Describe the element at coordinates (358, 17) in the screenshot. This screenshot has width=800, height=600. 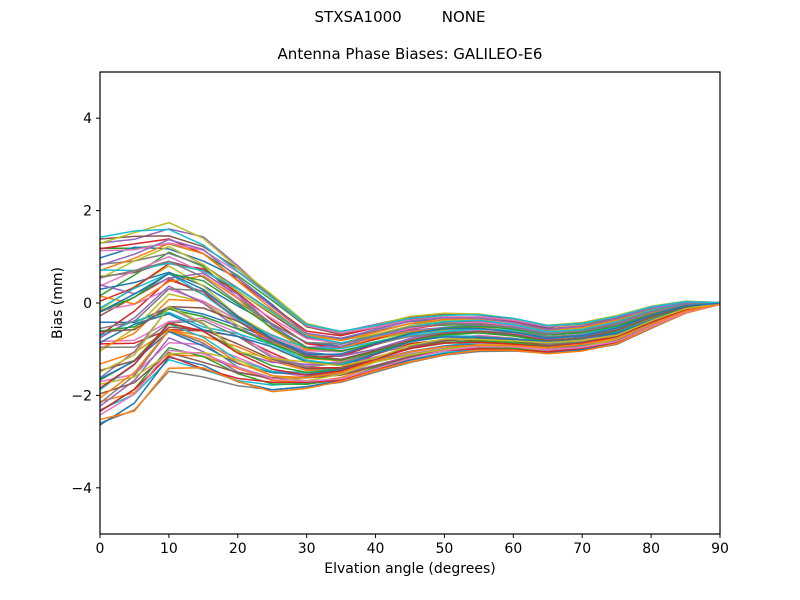
I see `suptitle-station: STXSA1000` at that location.